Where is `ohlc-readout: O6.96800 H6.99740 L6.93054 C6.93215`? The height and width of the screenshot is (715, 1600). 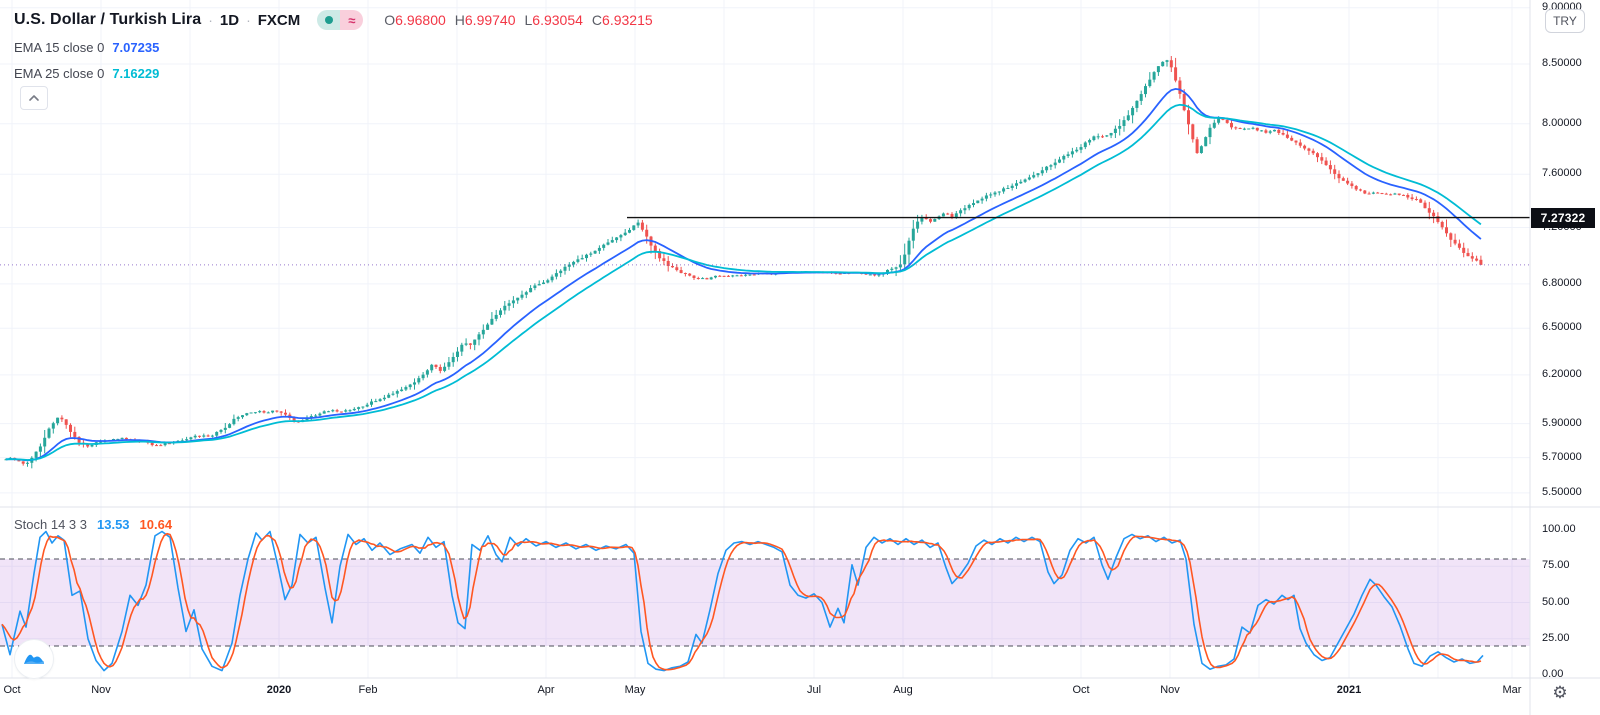 ohlc-readout: O6.96800 H6.99740 L6.93054 C6.93215 is located at coordinates (518, 20).